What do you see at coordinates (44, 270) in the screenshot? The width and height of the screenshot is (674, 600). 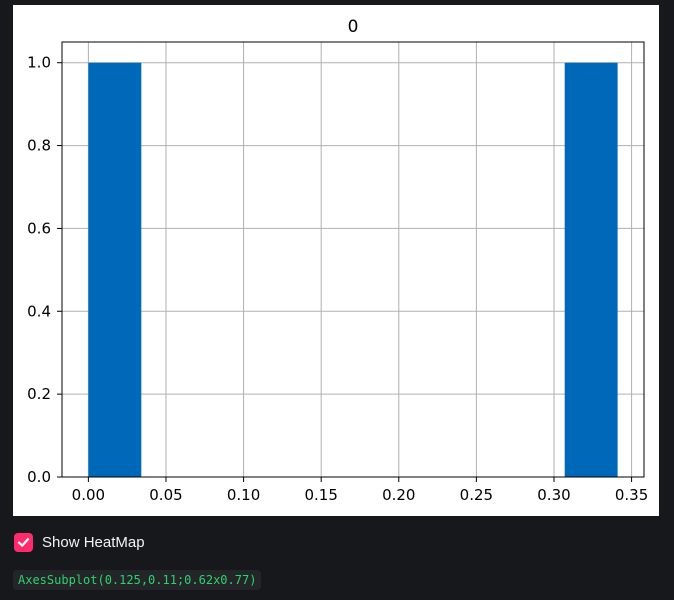 I see `y-axis-ticks: 0.0 0.2 0.4 0.6 0.8 1.0` at bounding box center [44, 270].